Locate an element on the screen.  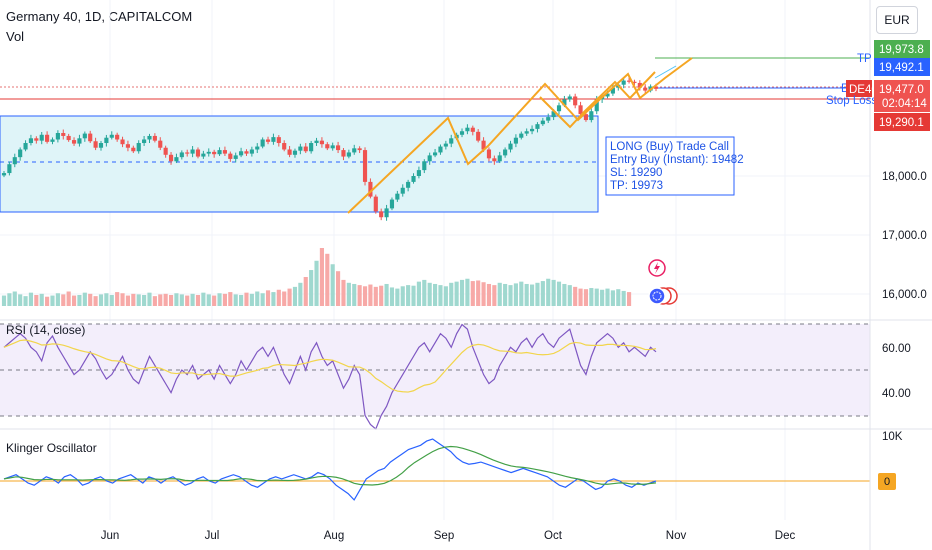
rsi-pane-title: RSI (14, close) is located at coordinates (46, 330).